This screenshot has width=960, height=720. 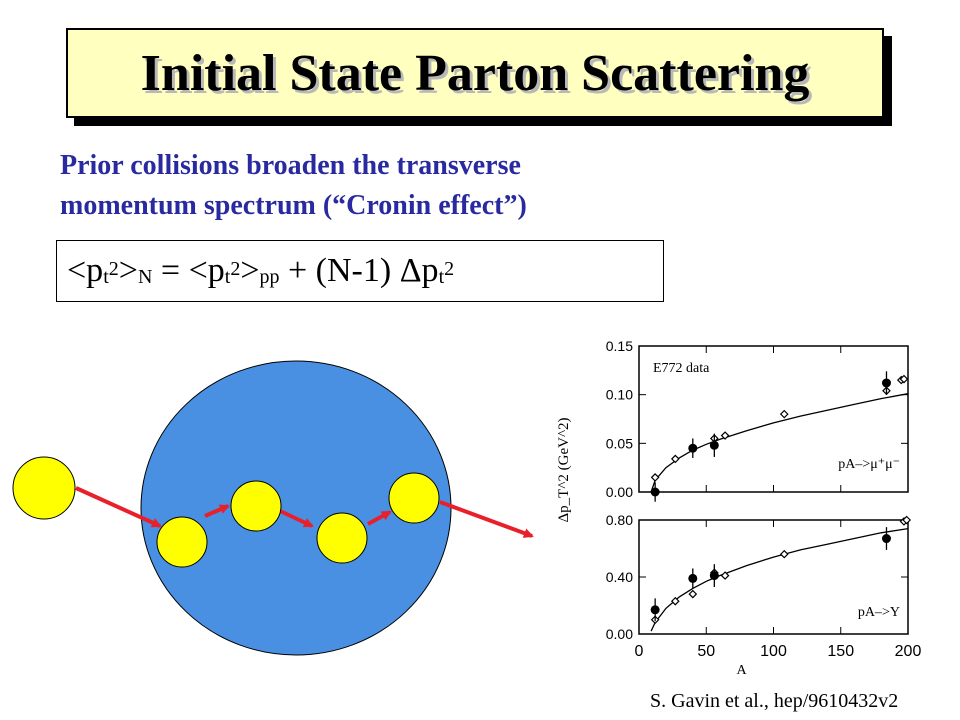 I want to click on formula-sup-2: 2, so click(x=113, y=269).